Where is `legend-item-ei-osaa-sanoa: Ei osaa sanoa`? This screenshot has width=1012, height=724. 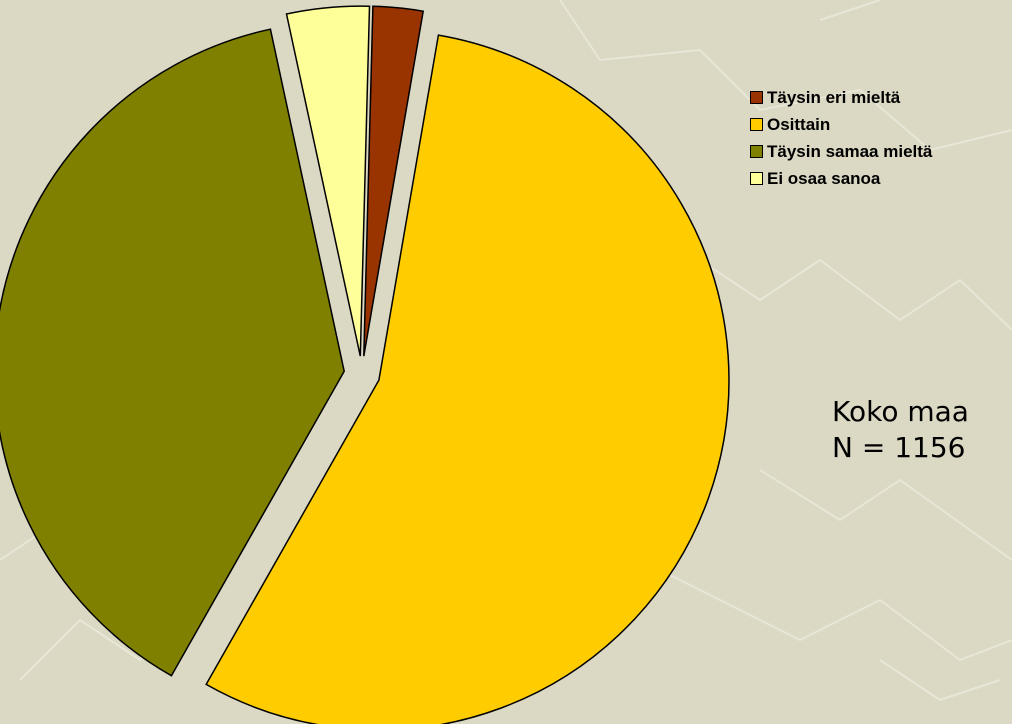 legend-item-ei-osaa-sanoa: Ei osaa sanoa is located at coordinates (881, 178).